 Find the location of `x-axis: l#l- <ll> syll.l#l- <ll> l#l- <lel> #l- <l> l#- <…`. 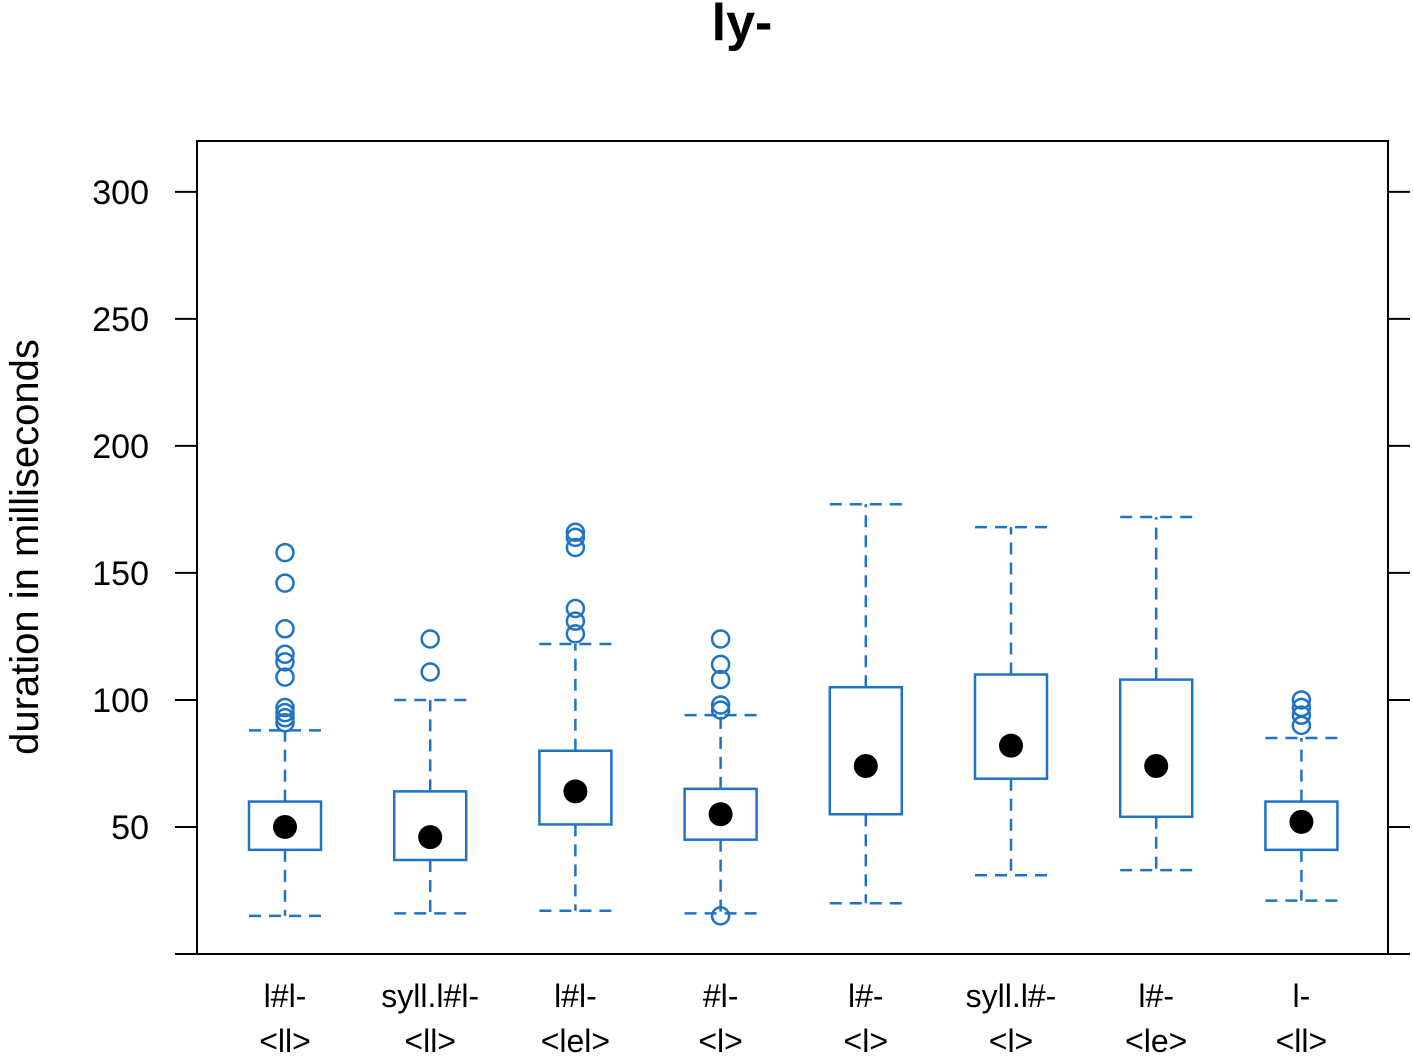

x-axis: l#l- <ll> syll.l#l- <ll> l#l- <lel> #l- <l> l#- <… is located at coordinates (793, 1017).